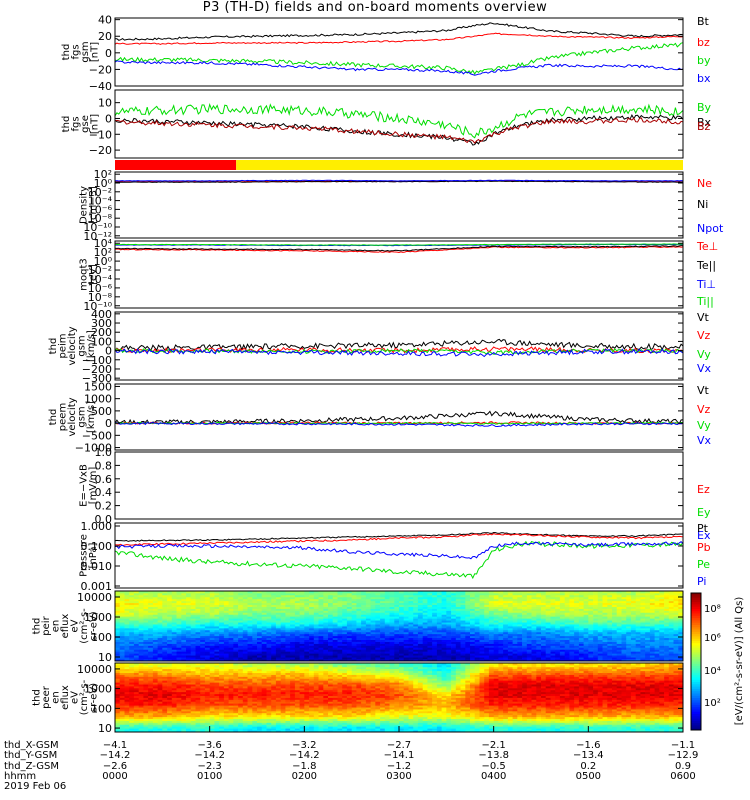 The width and height of the screenshot is (750, 800). What do you see at coordinates (399, 755) in the screenshot?
I see `xrow-value: −14.1` at bounding box center [399, 755].